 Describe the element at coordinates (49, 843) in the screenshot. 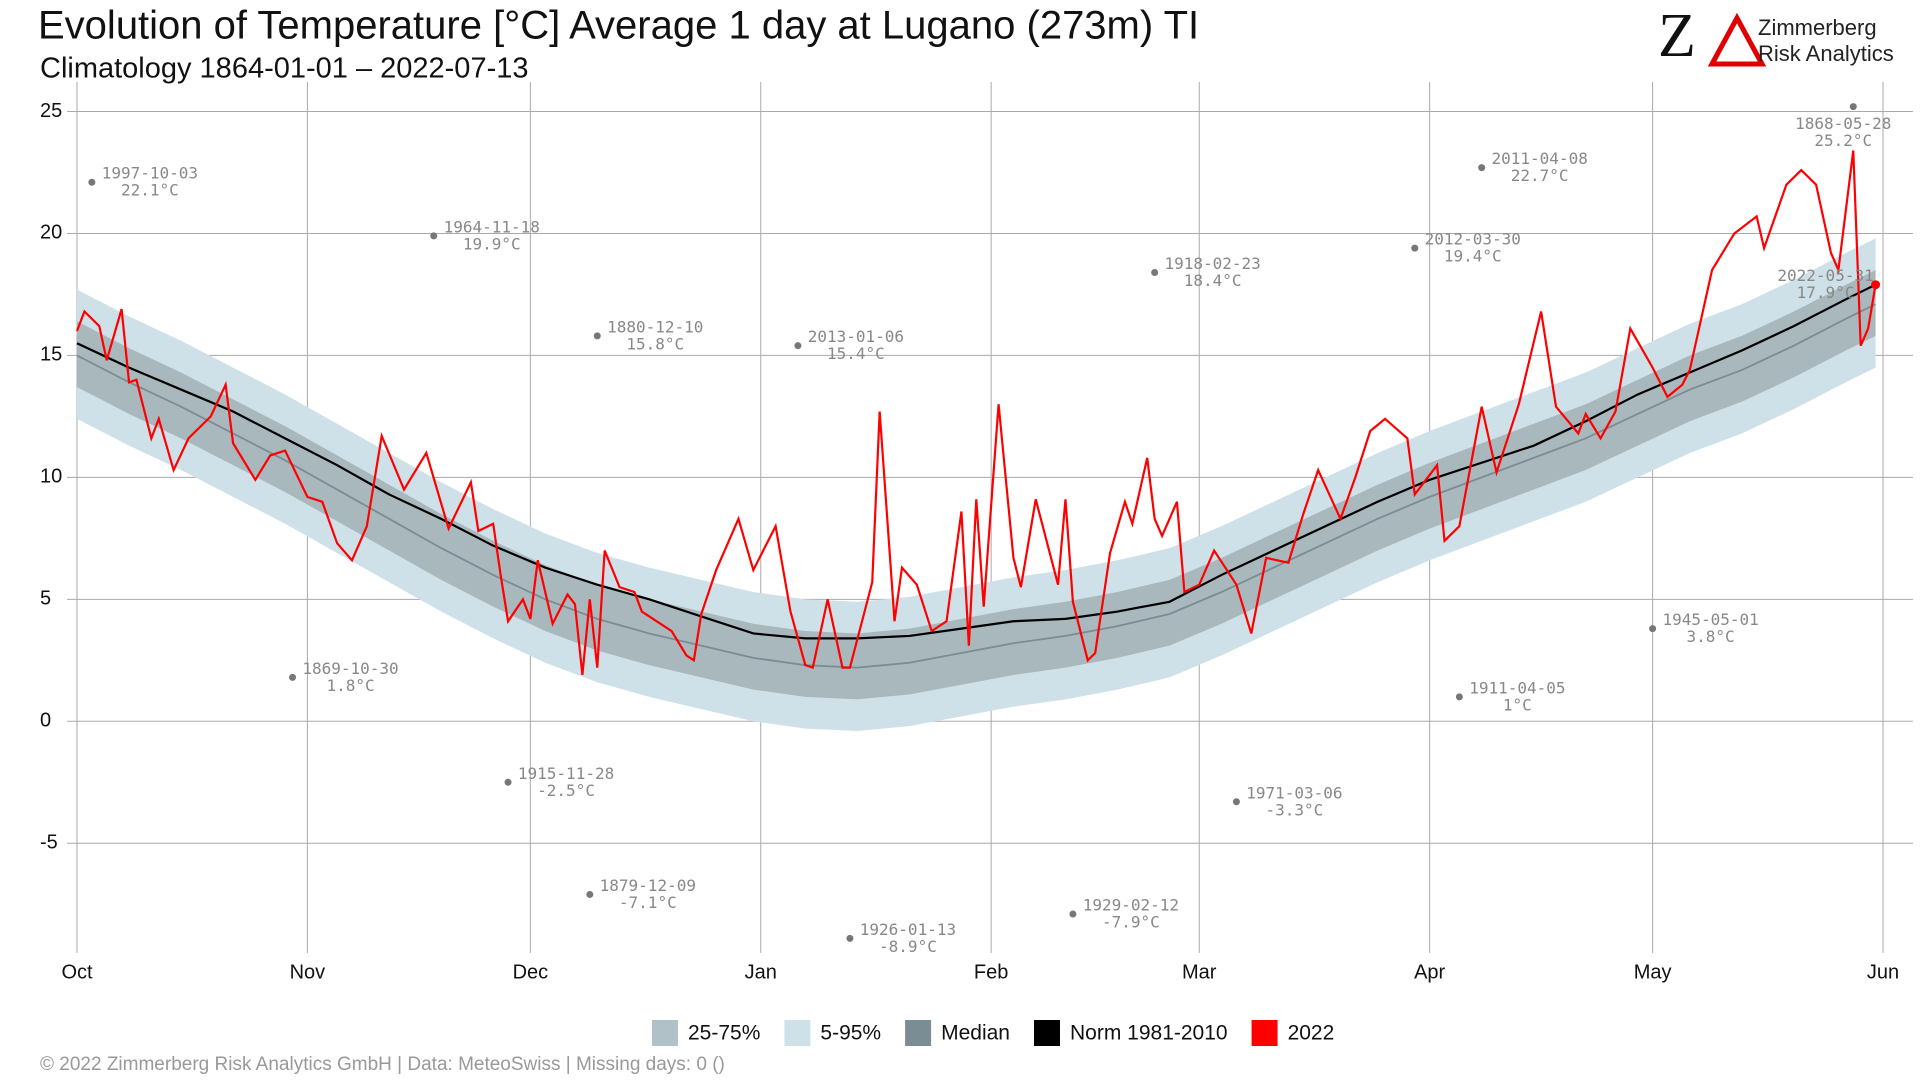

I see `y-tick-label: -5` at that location.